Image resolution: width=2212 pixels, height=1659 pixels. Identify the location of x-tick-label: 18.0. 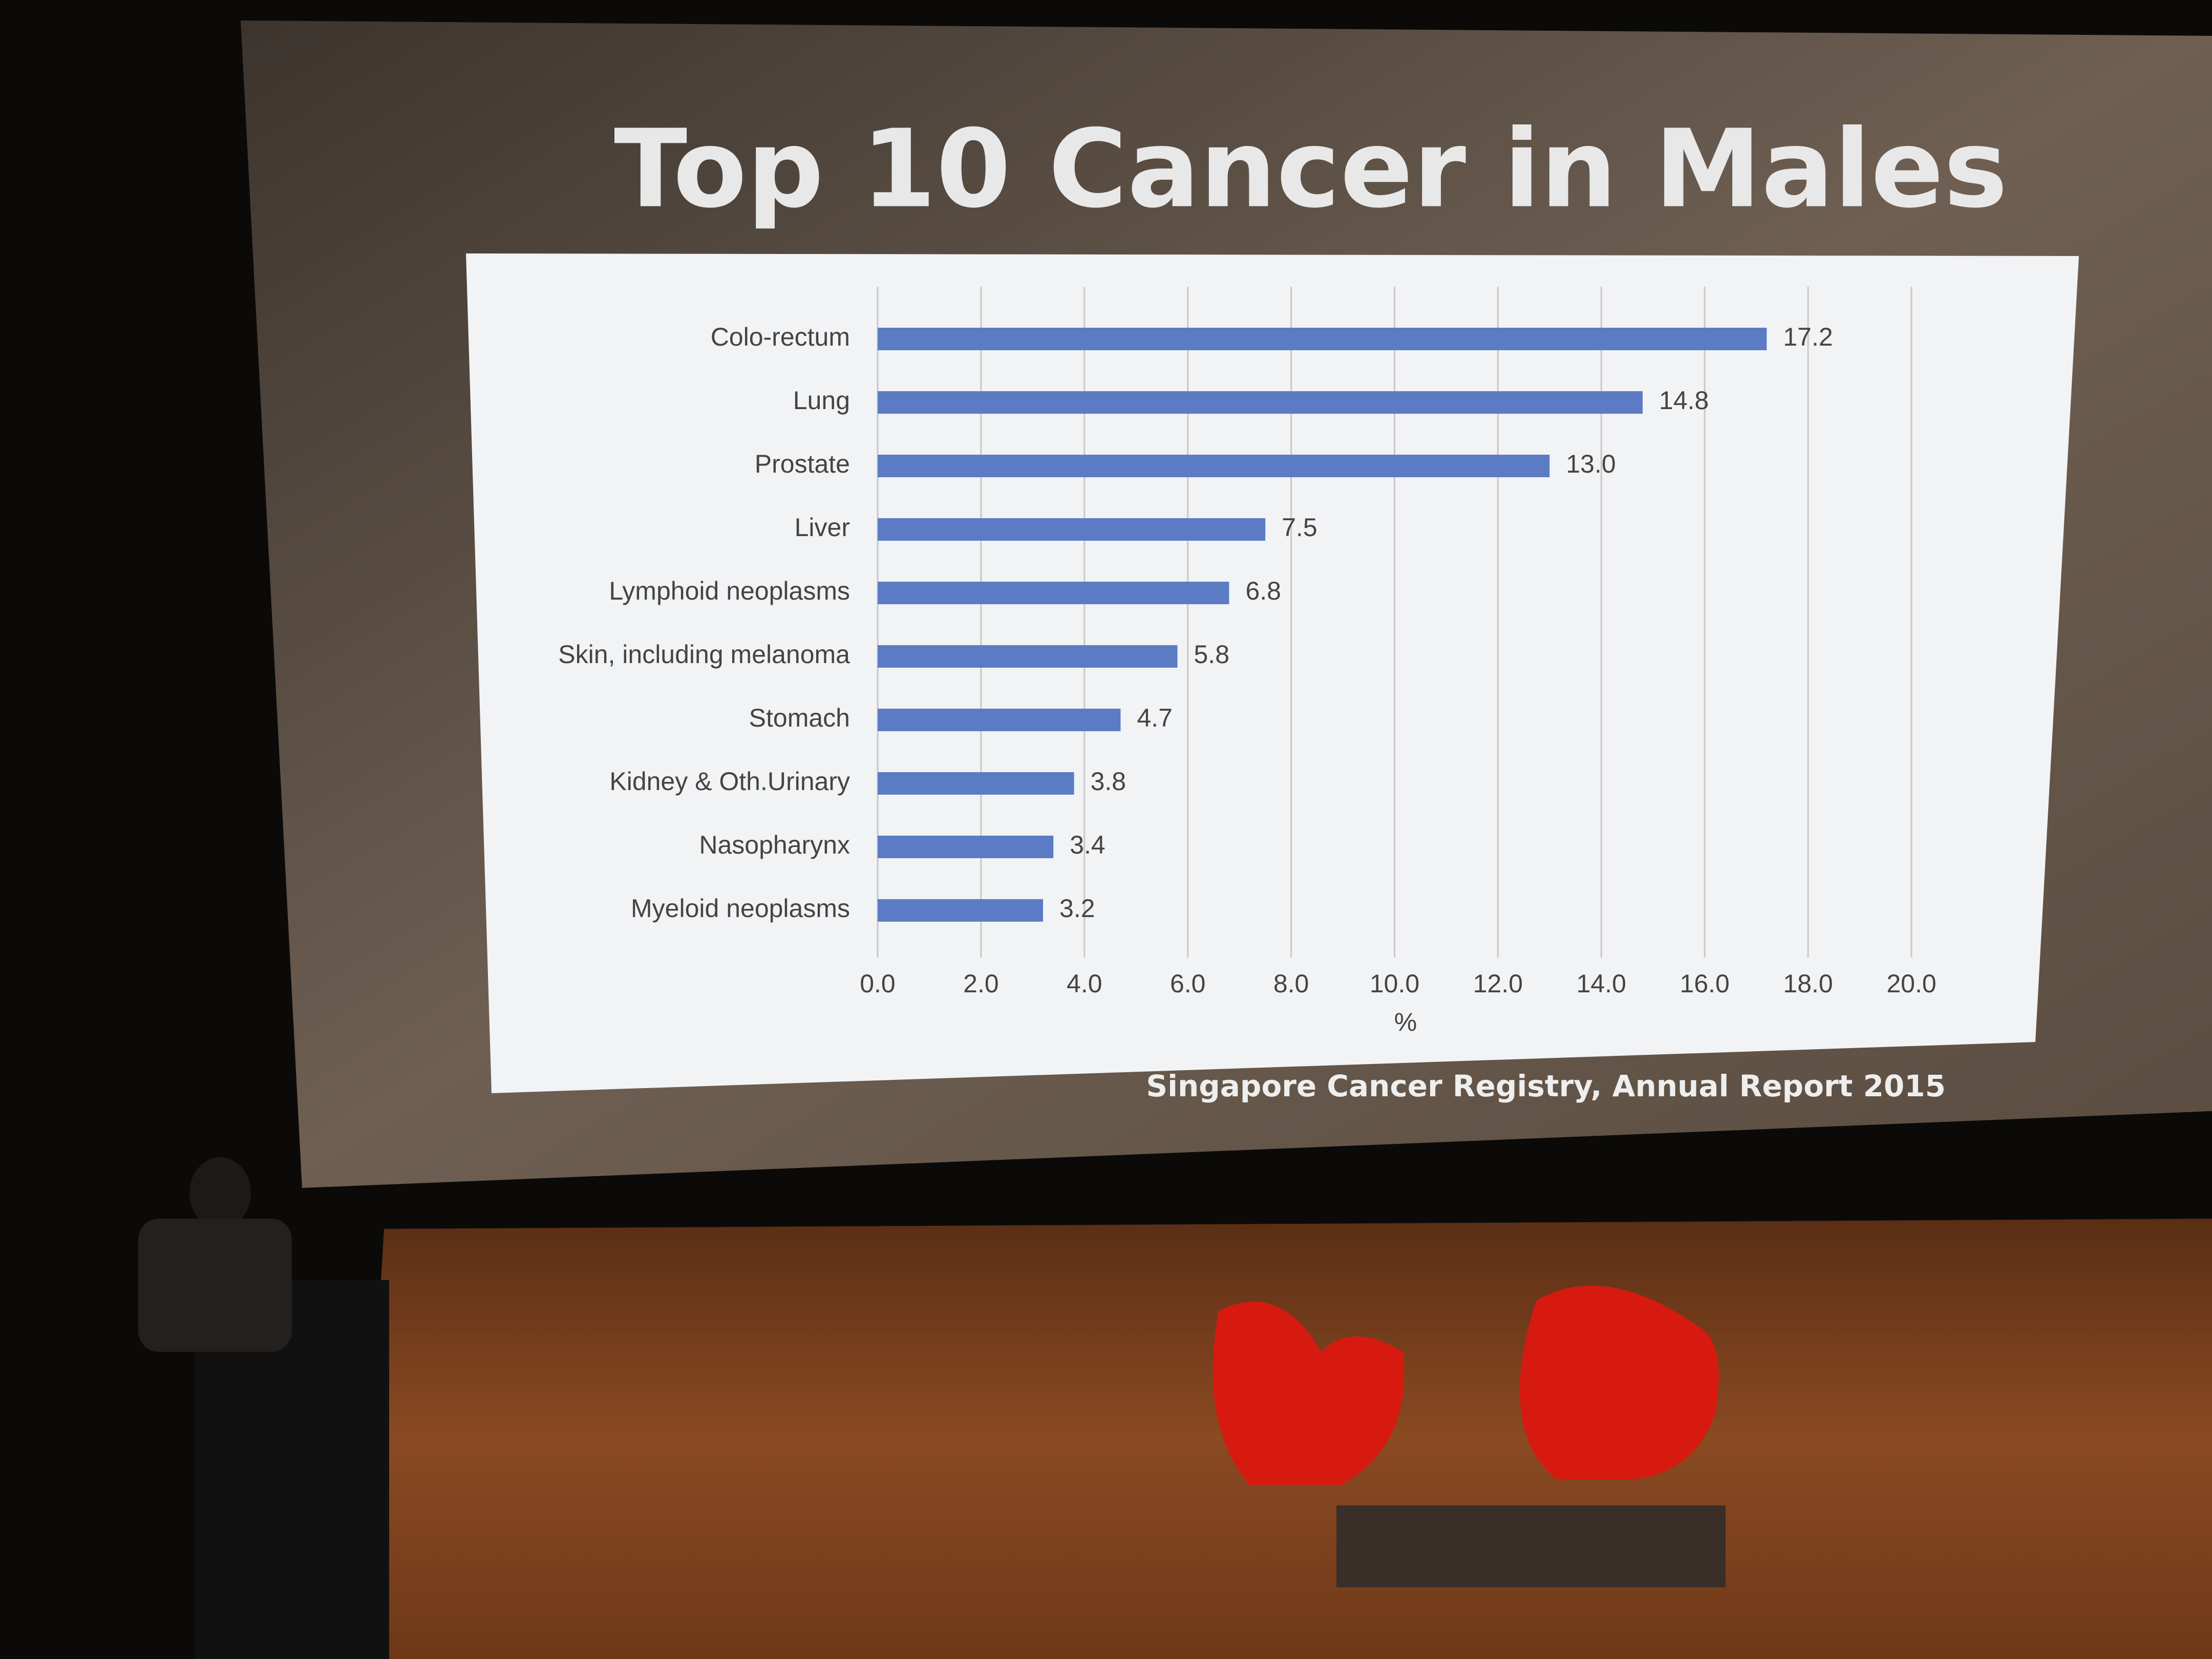
(1808, 983).